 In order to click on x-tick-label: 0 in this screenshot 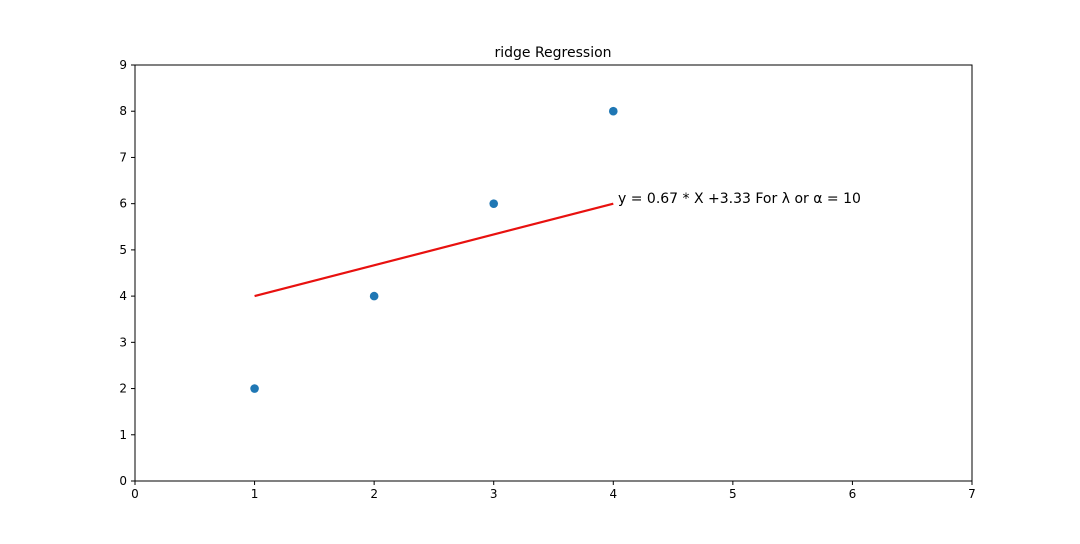, I will do `click(135, 494)`.